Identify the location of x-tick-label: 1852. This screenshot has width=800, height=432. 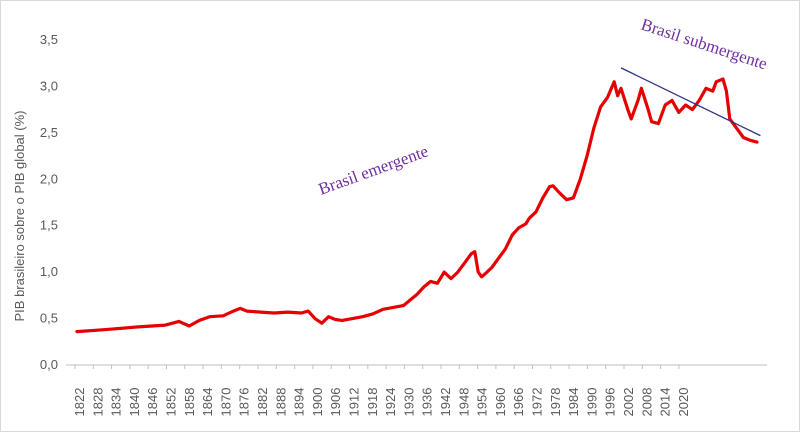
(171, 402).